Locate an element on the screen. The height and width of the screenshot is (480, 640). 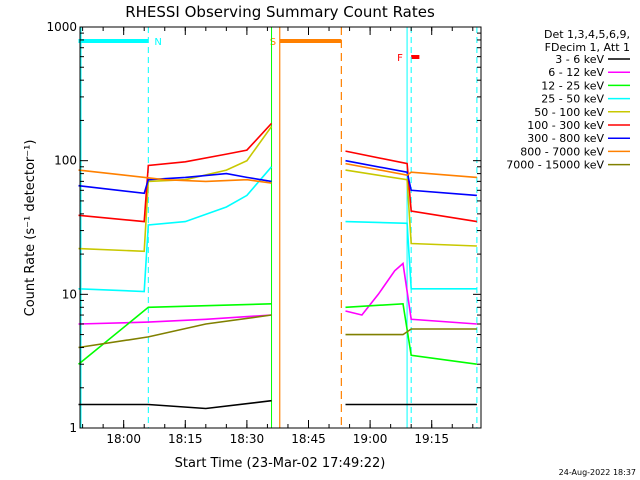
flag-label-s: S is located at coordinates (273, 42).